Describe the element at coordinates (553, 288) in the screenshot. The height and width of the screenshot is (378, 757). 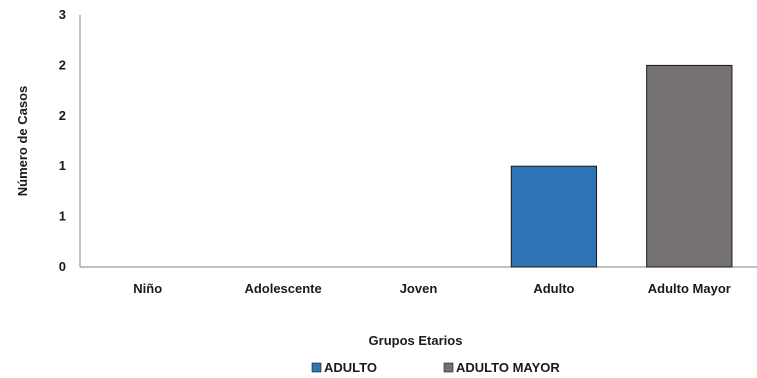
I see `x-tick-label: Adulto` at that location.